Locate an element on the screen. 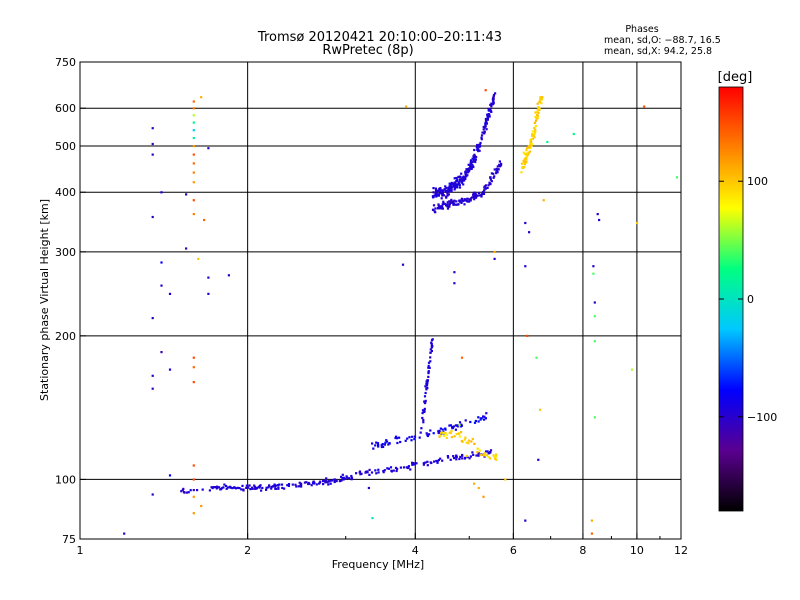 The height and width of the screenshot is (600, 800). x-tick-label: 1 is located at coordinates (80, 550).